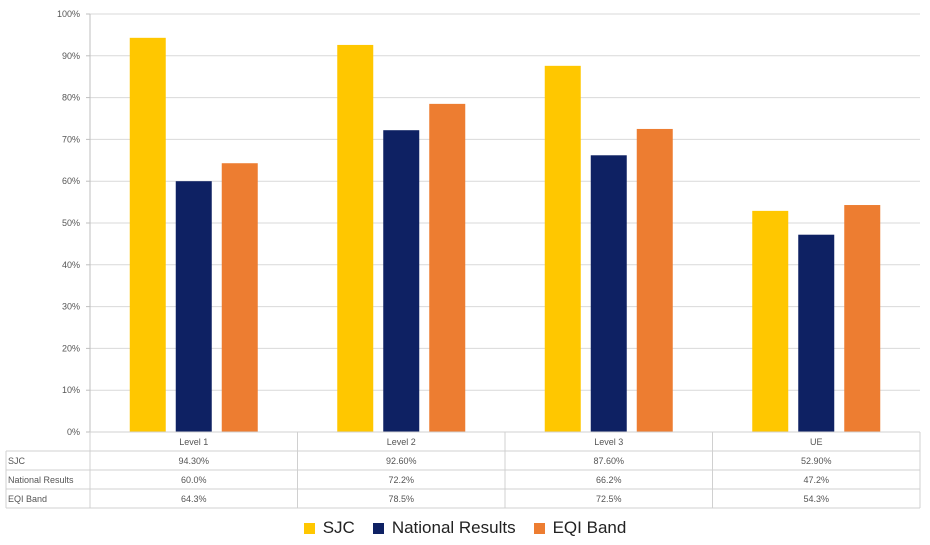 The height and width of the screenshot is (545, 930). Describe the element at coordinates (816, 442) in the screenshot. I see `x-category-label-ue: UE` at that location.